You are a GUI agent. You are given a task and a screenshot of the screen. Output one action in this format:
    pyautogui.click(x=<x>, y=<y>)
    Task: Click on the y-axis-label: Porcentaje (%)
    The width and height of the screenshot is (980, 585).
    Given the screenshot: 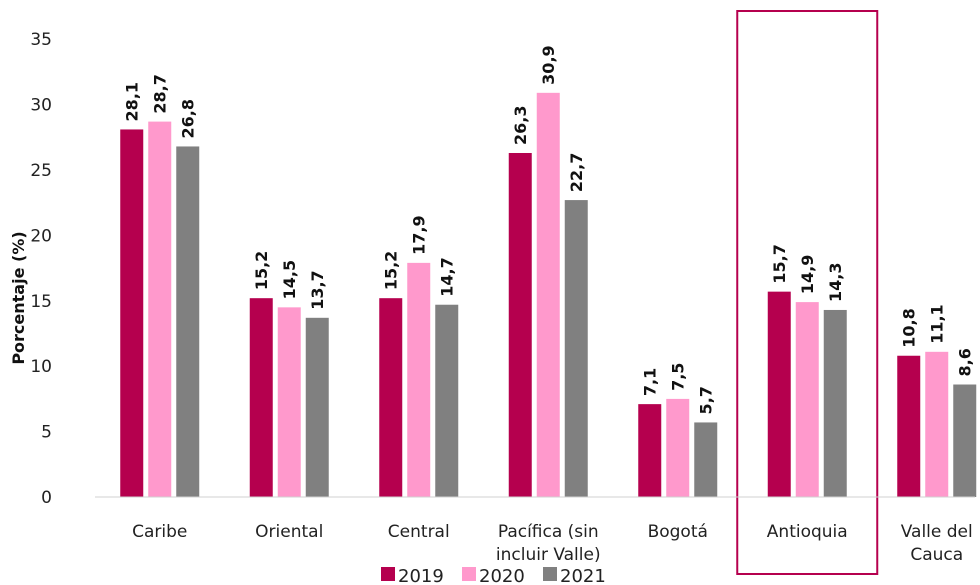 What is the action you would take?
    pyautogui.click(x=18, y=297)
    